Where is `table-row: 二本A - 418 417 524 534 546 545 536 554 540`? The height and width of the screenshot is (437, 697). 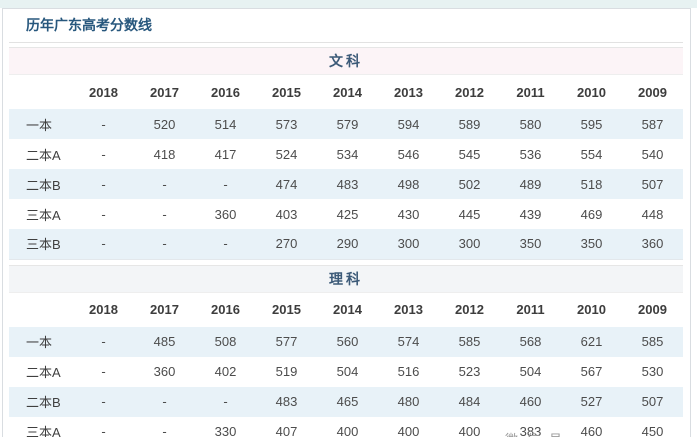
table-row: 二本A - 418 417 524 534 546 545 536 554 540 is located at coordinates (346, 154).